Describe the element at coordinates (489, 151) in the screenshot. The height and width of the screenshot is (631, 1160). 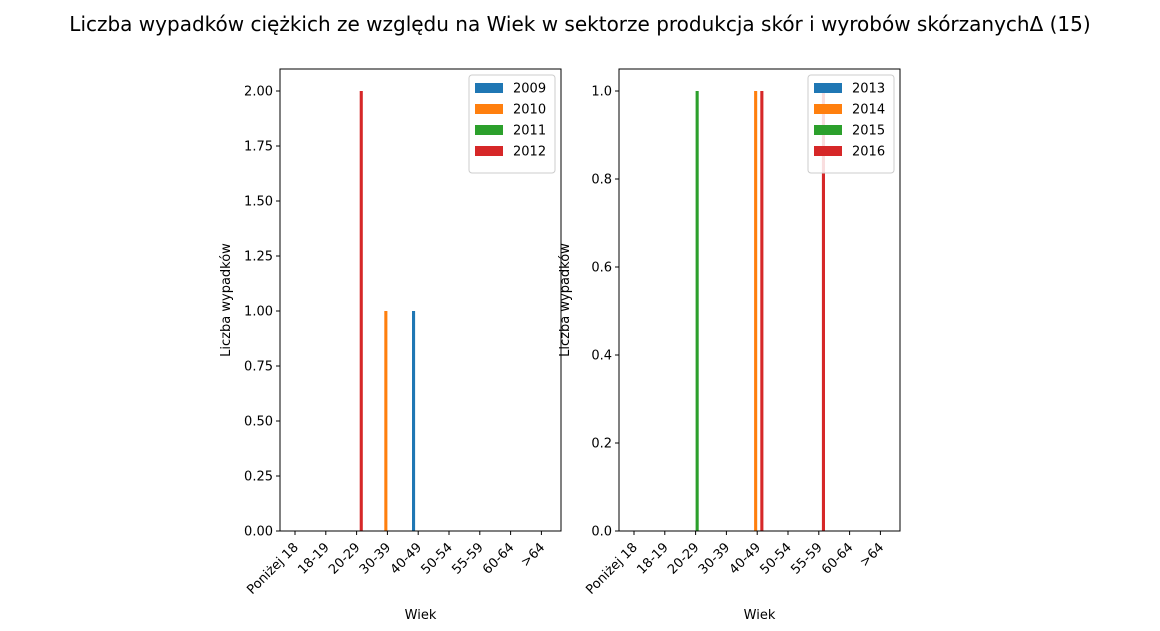
I see `legend-swatch-2012` at that location.